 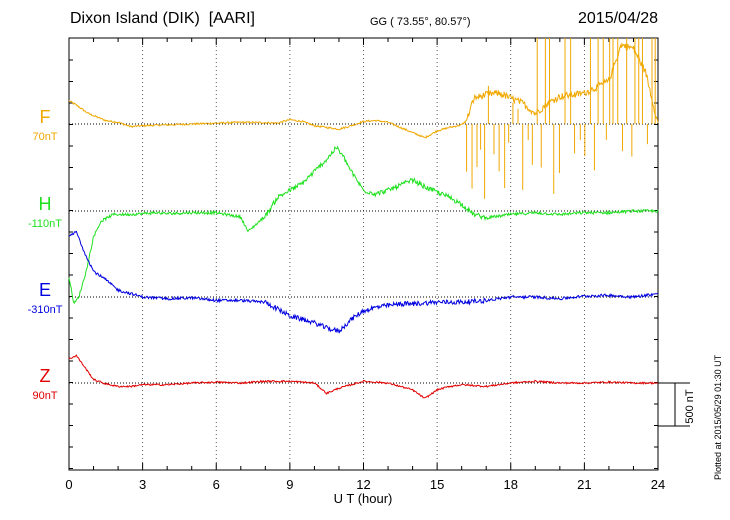 What do you see at coordinates (618, 18) in the screenshot?
I see `plot-date: 2015/04/28` at bounding box center [618, 18].